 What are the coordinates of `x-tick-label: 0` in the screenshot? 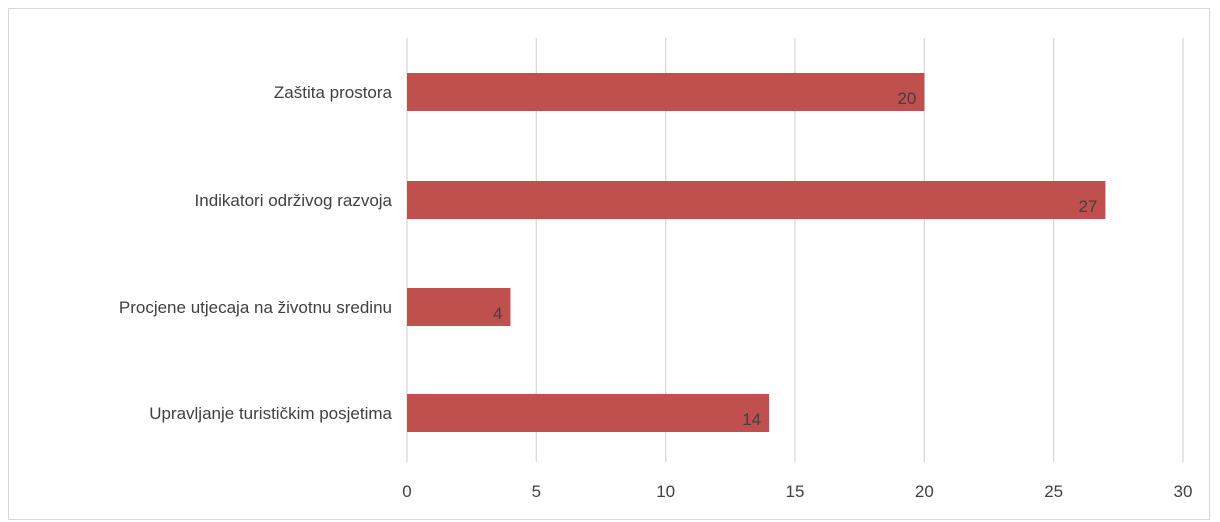 It's located at (406, 491).